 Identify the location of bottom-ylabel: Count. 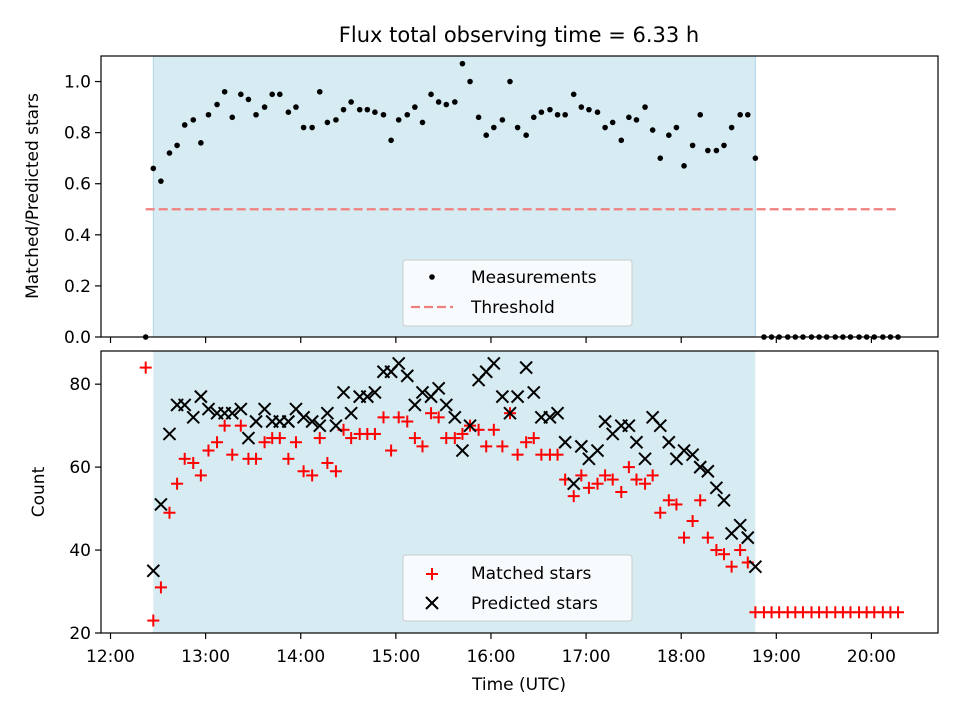
(39, 491).